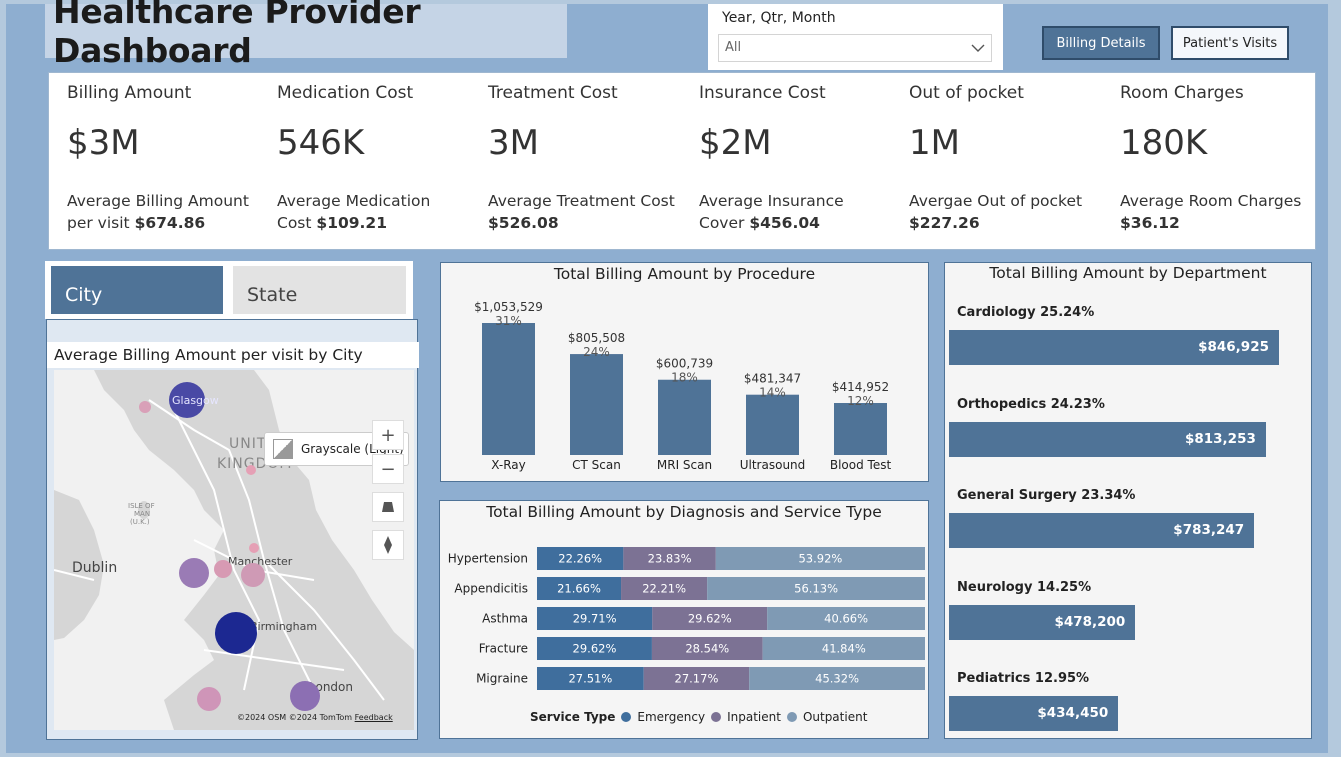 The width and height of the screenshot is (1341, 757). I want to click on procedure-category-label: MRI Scan, so click(684, 465).